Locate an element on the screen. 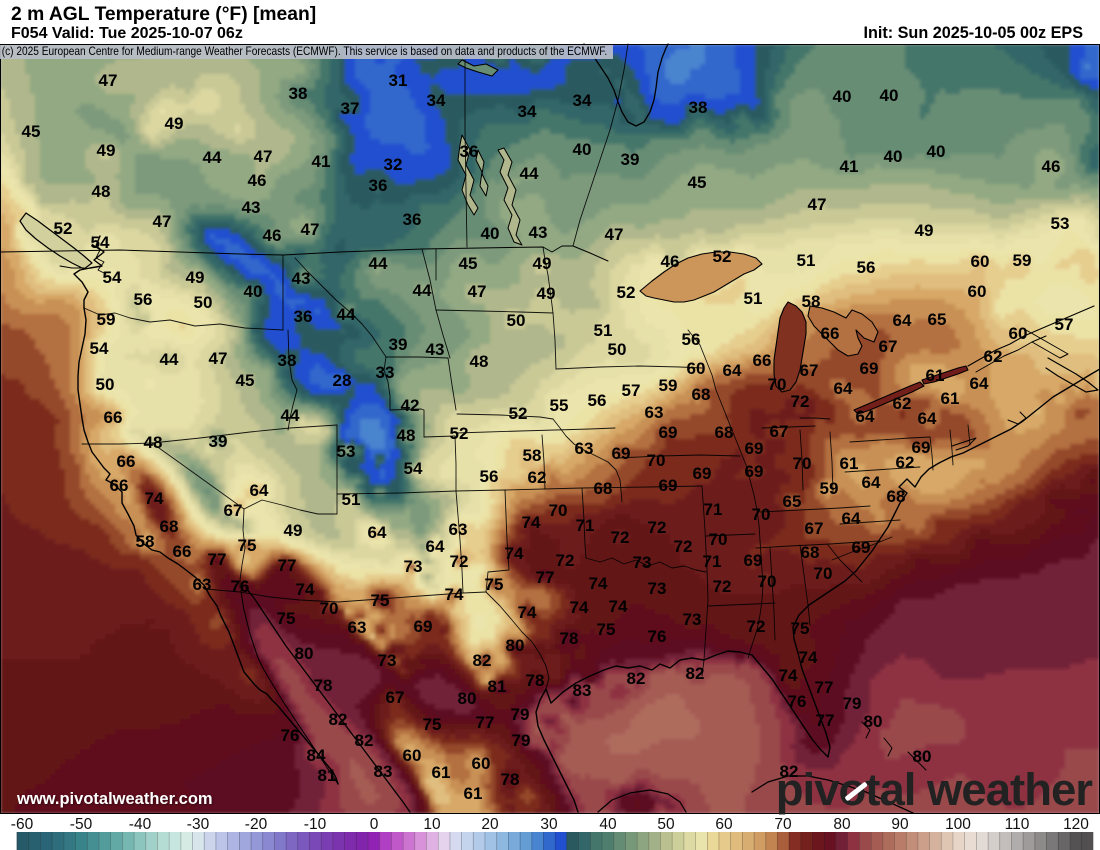 The image size is (1100, 850). svg-text: 76 is located at coordinates (657, 636).